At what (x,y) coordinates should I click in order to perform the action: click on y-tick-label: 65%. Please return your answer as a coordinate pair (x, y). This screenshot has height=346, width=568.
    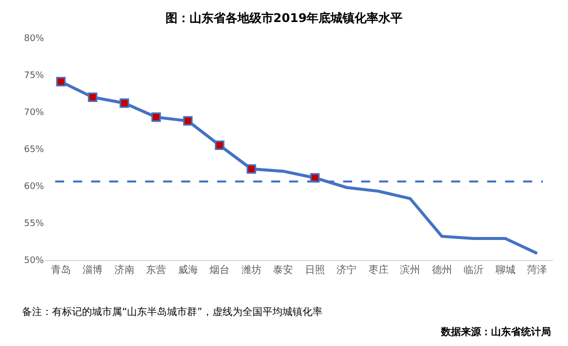
    Looking at the image, I should click on (34, 150).